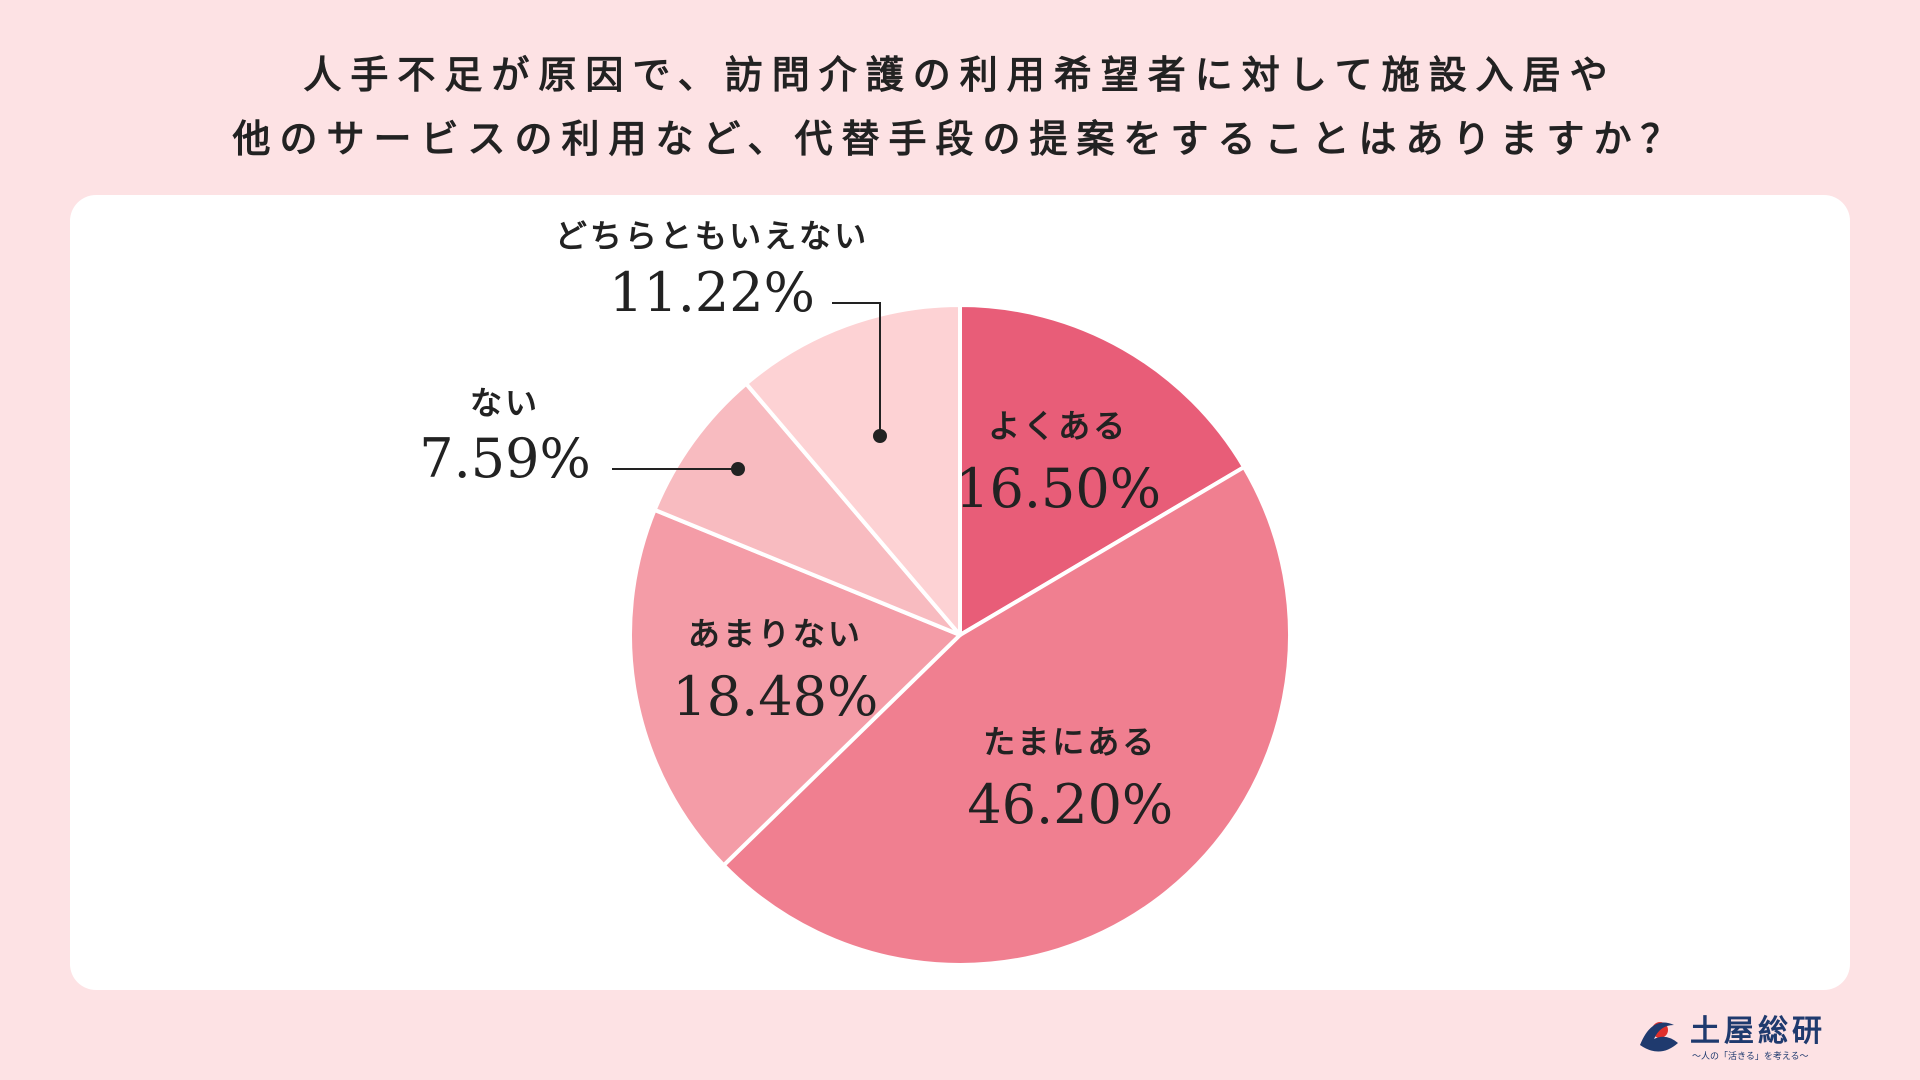 The height and width of the screenshot is (1080, 1920). Describe the element at coordinates (505, 403) in the screenshot. I see `slice-label-never: ない` at that location.